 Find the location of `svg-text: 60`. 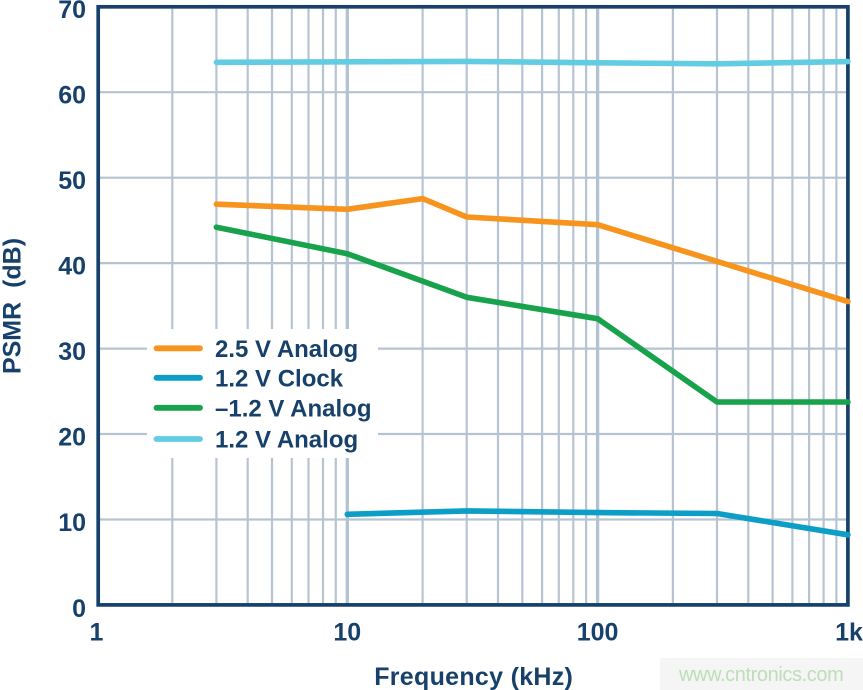

svg-text: 60 is located at coordinates (72, 96).